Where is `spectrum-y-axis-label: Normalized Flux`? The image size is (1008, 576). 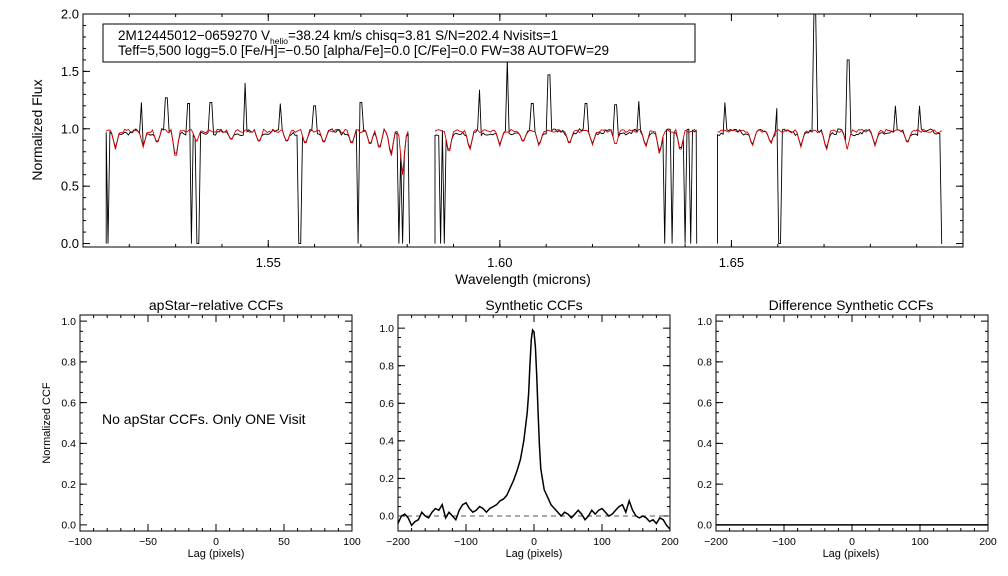
spectrum-y-axis-label: Normalized Flux is located at coordinates (37, 129).